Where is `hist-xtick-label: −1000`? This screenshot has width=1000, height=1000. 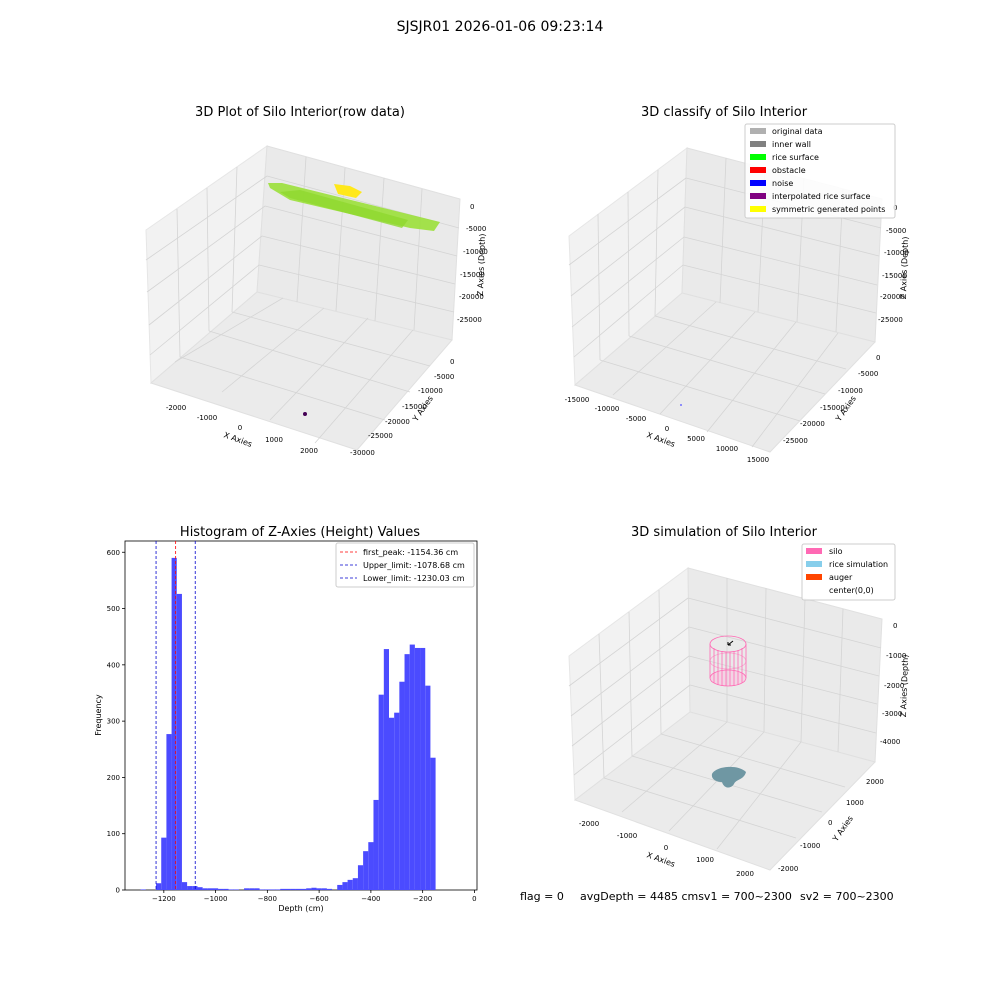 hist-xtick-label: −1000 is located at coordinates (216, 899).